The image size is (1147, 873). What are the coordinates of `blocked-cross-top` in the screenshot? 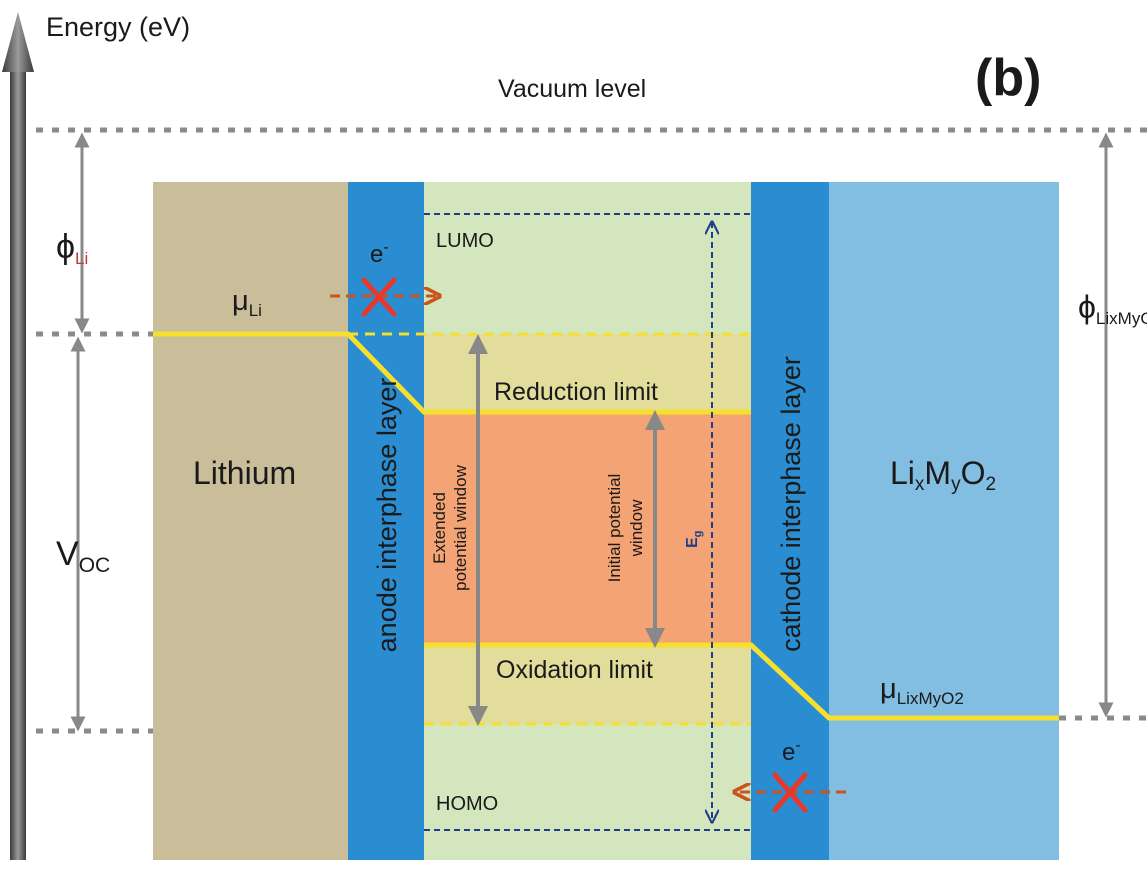 It's located at (379, 297).